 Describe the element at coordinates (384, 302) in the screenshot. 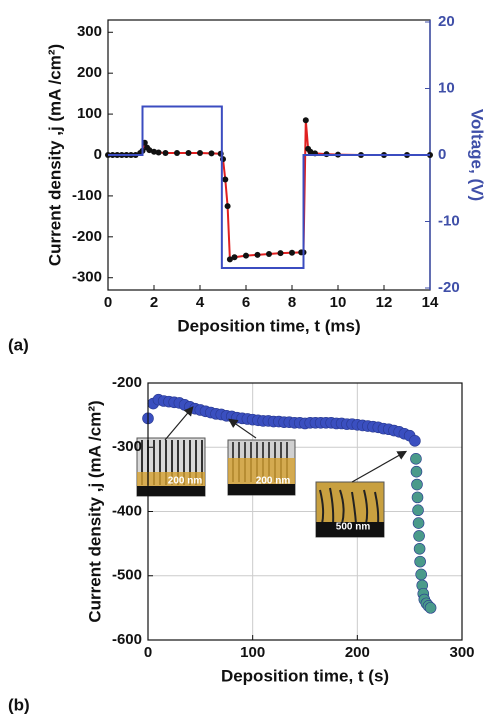

I see `x-tick-label: 12` at that location.